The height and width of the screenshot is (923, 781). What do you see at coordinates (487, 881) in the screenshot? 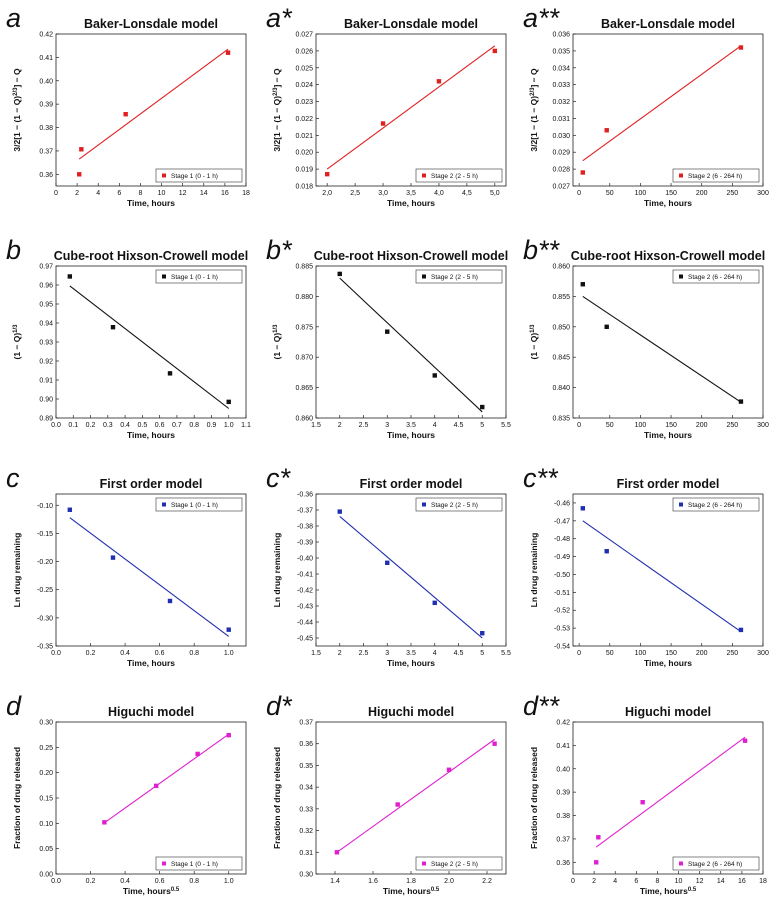
I see `x-tick-label: 2.2` at bounding box center [487, 881].